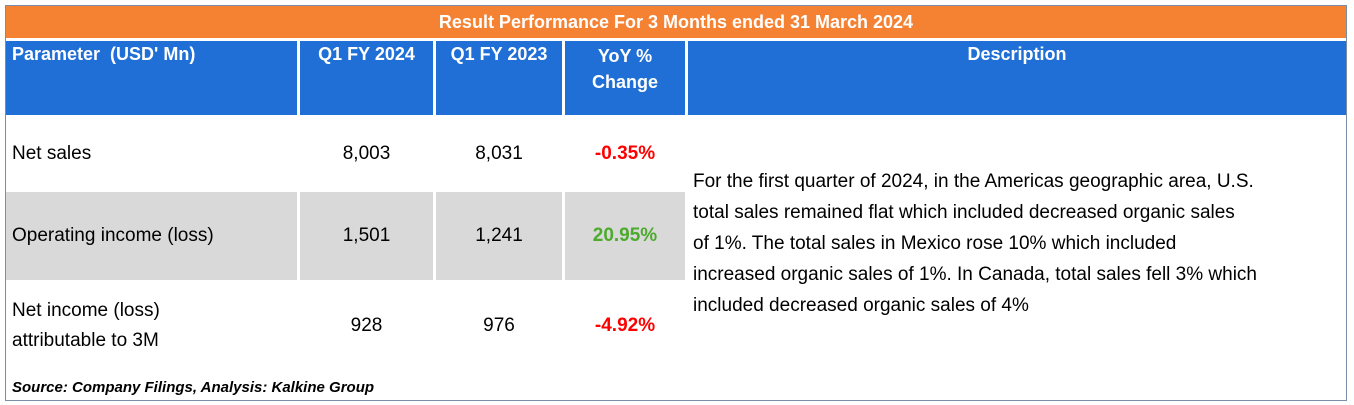  Describe the element at coordinates (104, 54) in the screenshot. I see `header-parameter-label: Parameter (USD' Mn)` at that location.